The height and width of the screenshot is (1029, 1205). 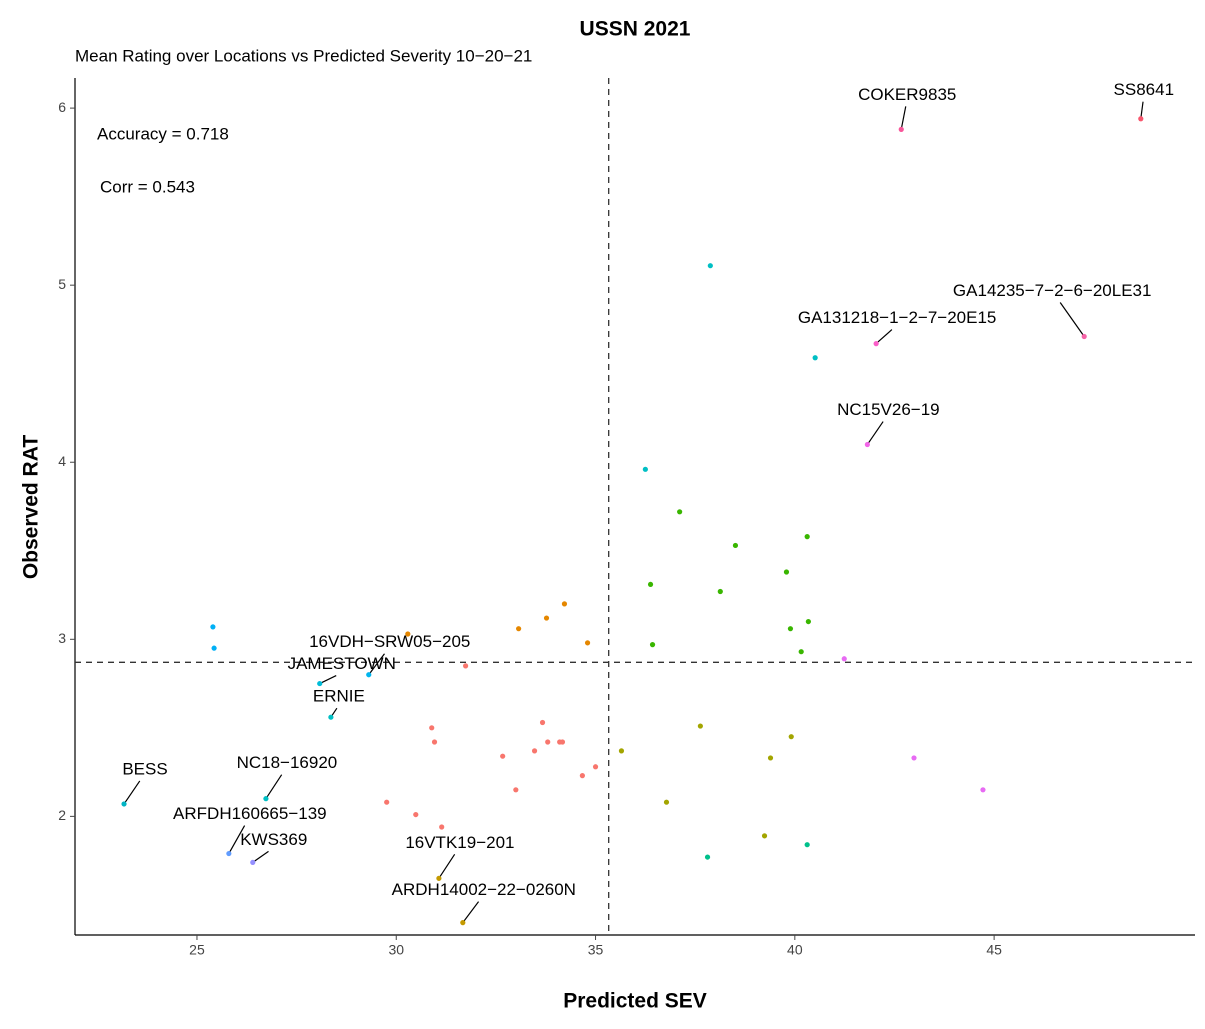 What do you see at coordinates (62, 284) in the screenshot?
I see `y-tick-label: 5` at bounding box center [62, 284].